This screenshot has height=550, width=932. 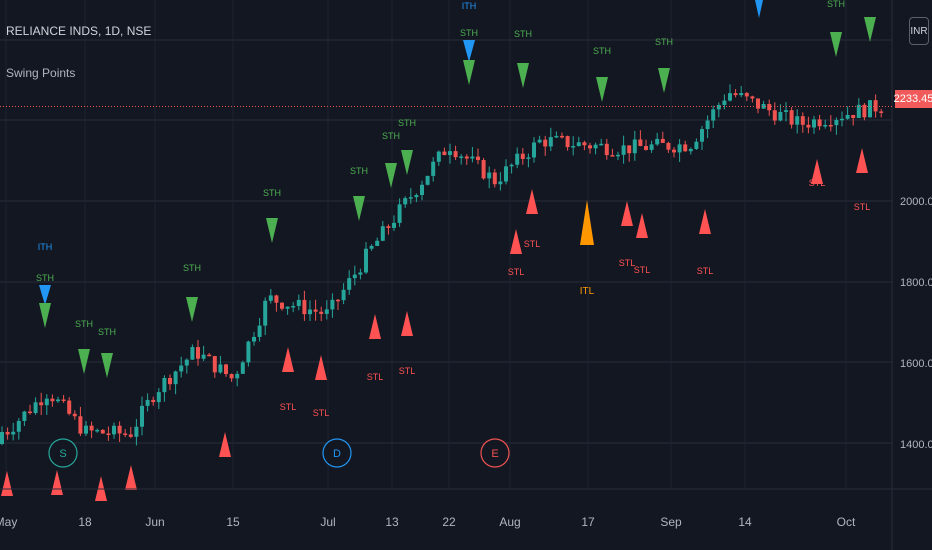 I want to click on x-tick-label: 18, so click(x=85, y=522).